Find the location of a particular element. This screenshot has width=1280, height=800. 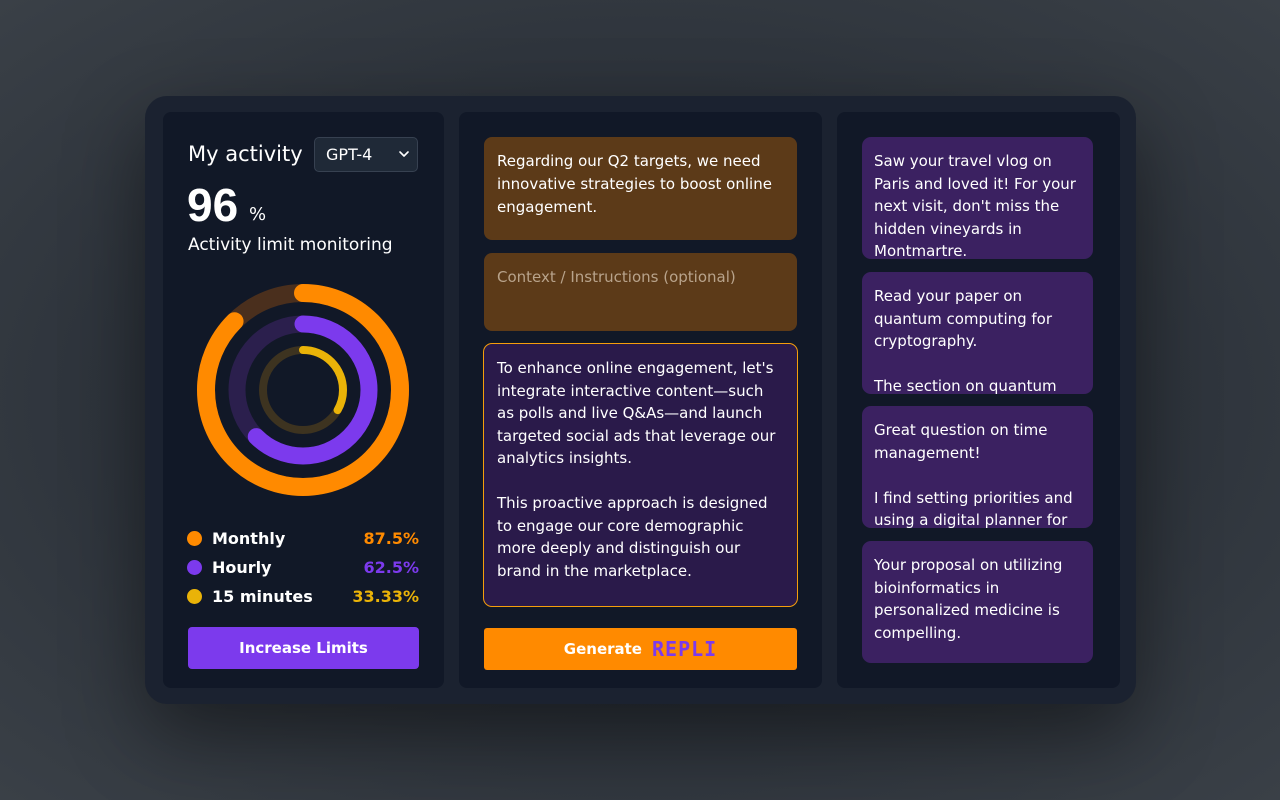

activity-title: My activity is located at coordinates (245, 154).